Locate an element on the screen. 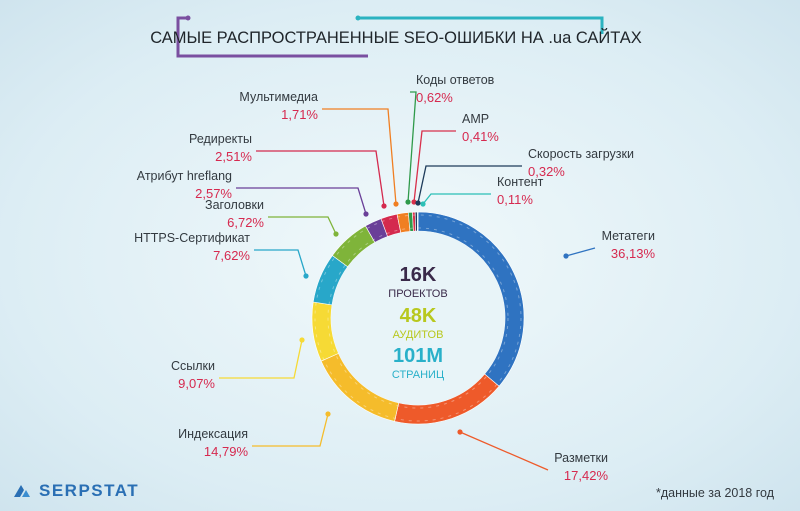  donut-chart is located at coordinates (418, 318).